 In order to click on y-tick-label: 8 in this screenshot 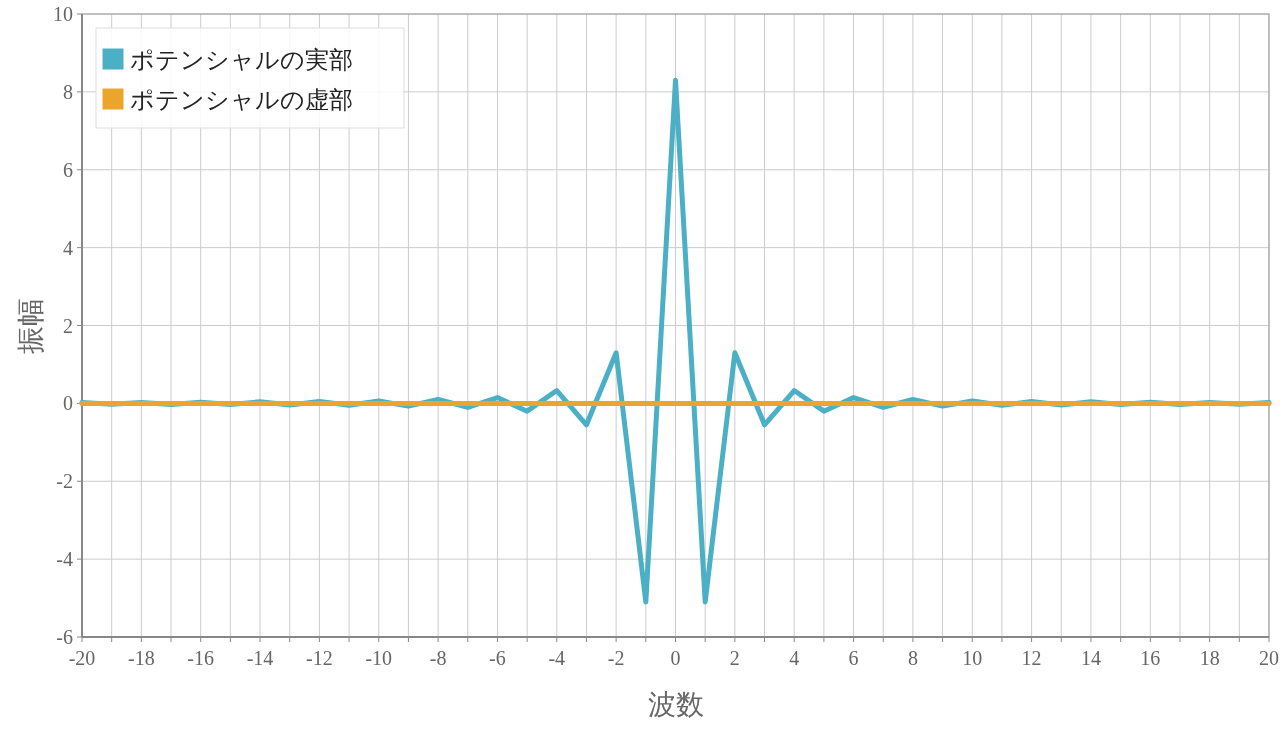, I will do `click(68, 91)`.